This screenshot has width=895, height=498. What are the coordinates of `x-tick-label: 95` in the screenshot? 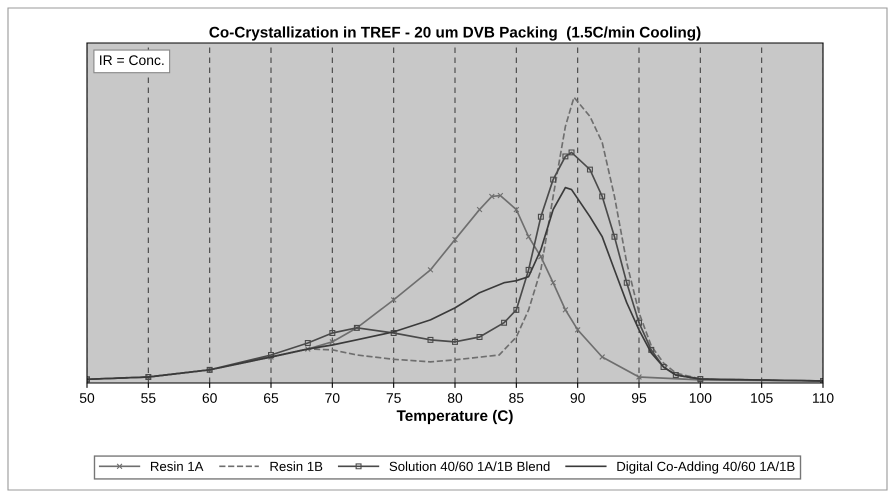 It's located at (639, 398).